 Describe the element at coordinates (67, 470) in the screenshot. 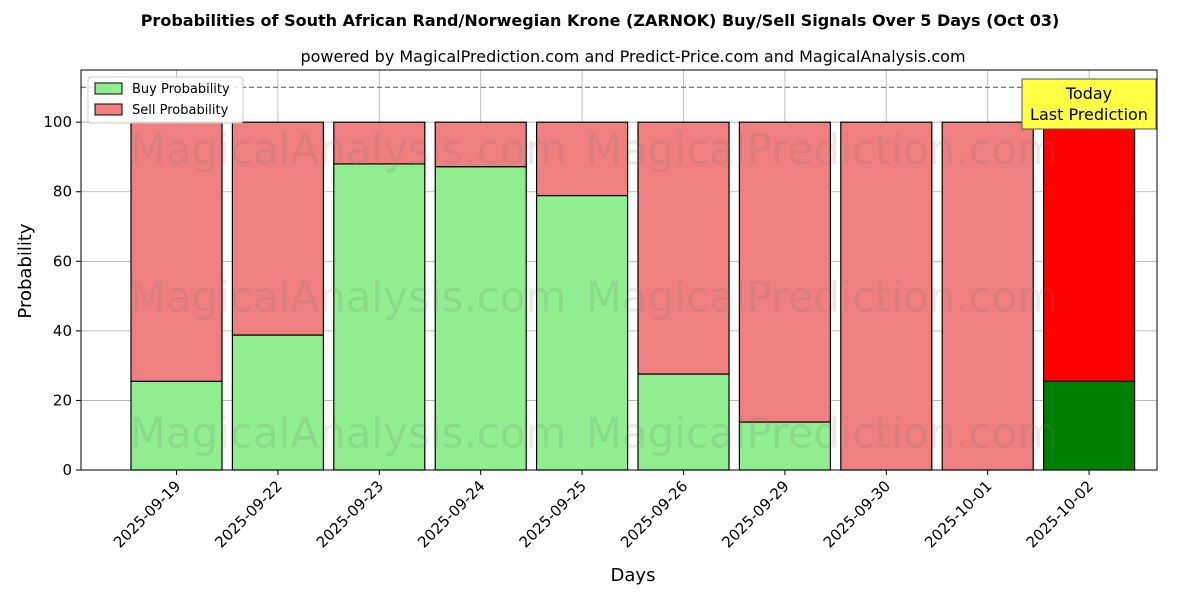

I see `y-tick-label: 0` at that location.